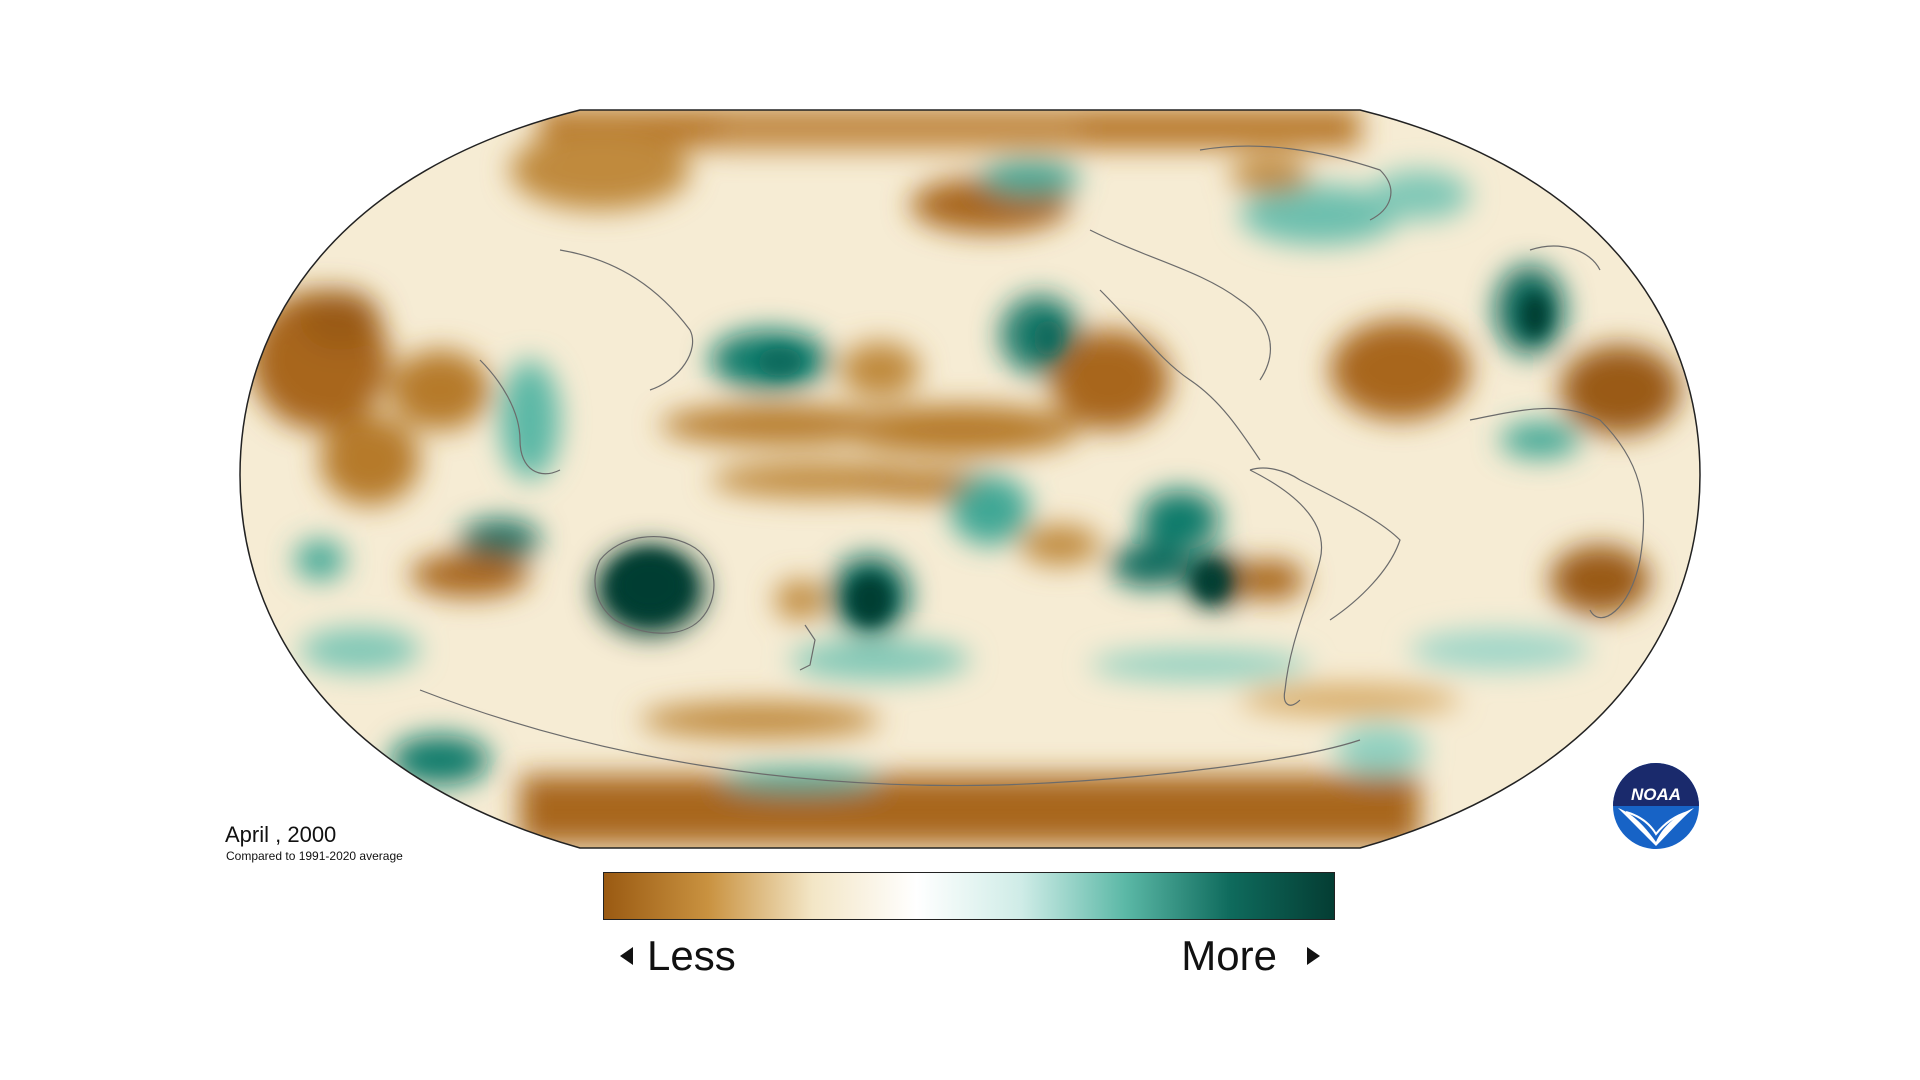  I want to click on map-date-title: April , 2000, so click(281, 834).